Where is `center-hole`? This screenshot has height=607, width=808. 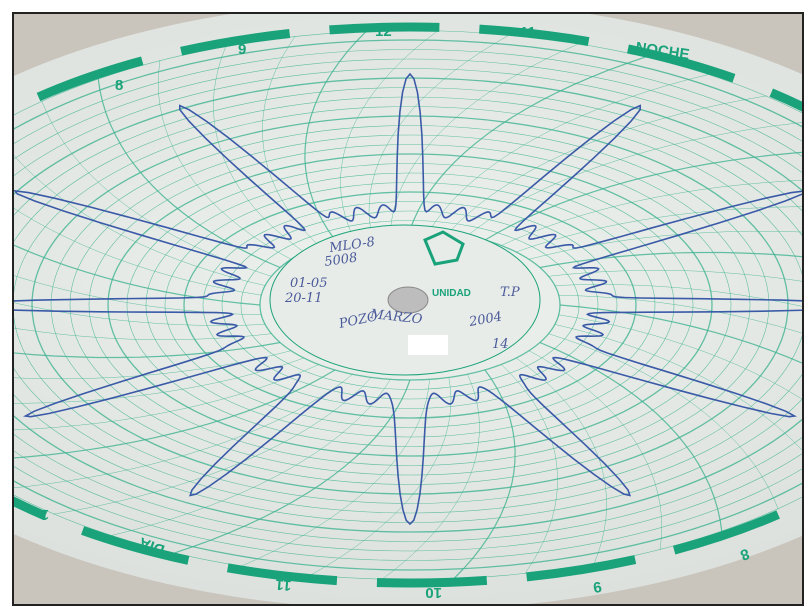
center-hole is located at coordinates (408, 300).